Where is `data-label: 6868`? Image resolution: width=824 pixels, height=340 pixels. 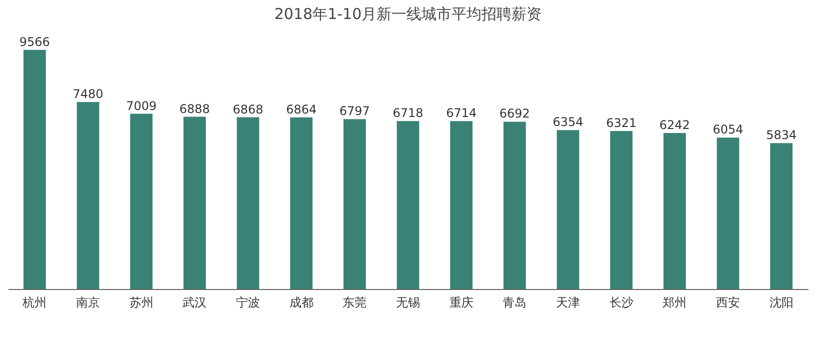
data-label: 6868 is located at coordinates (248, 109).